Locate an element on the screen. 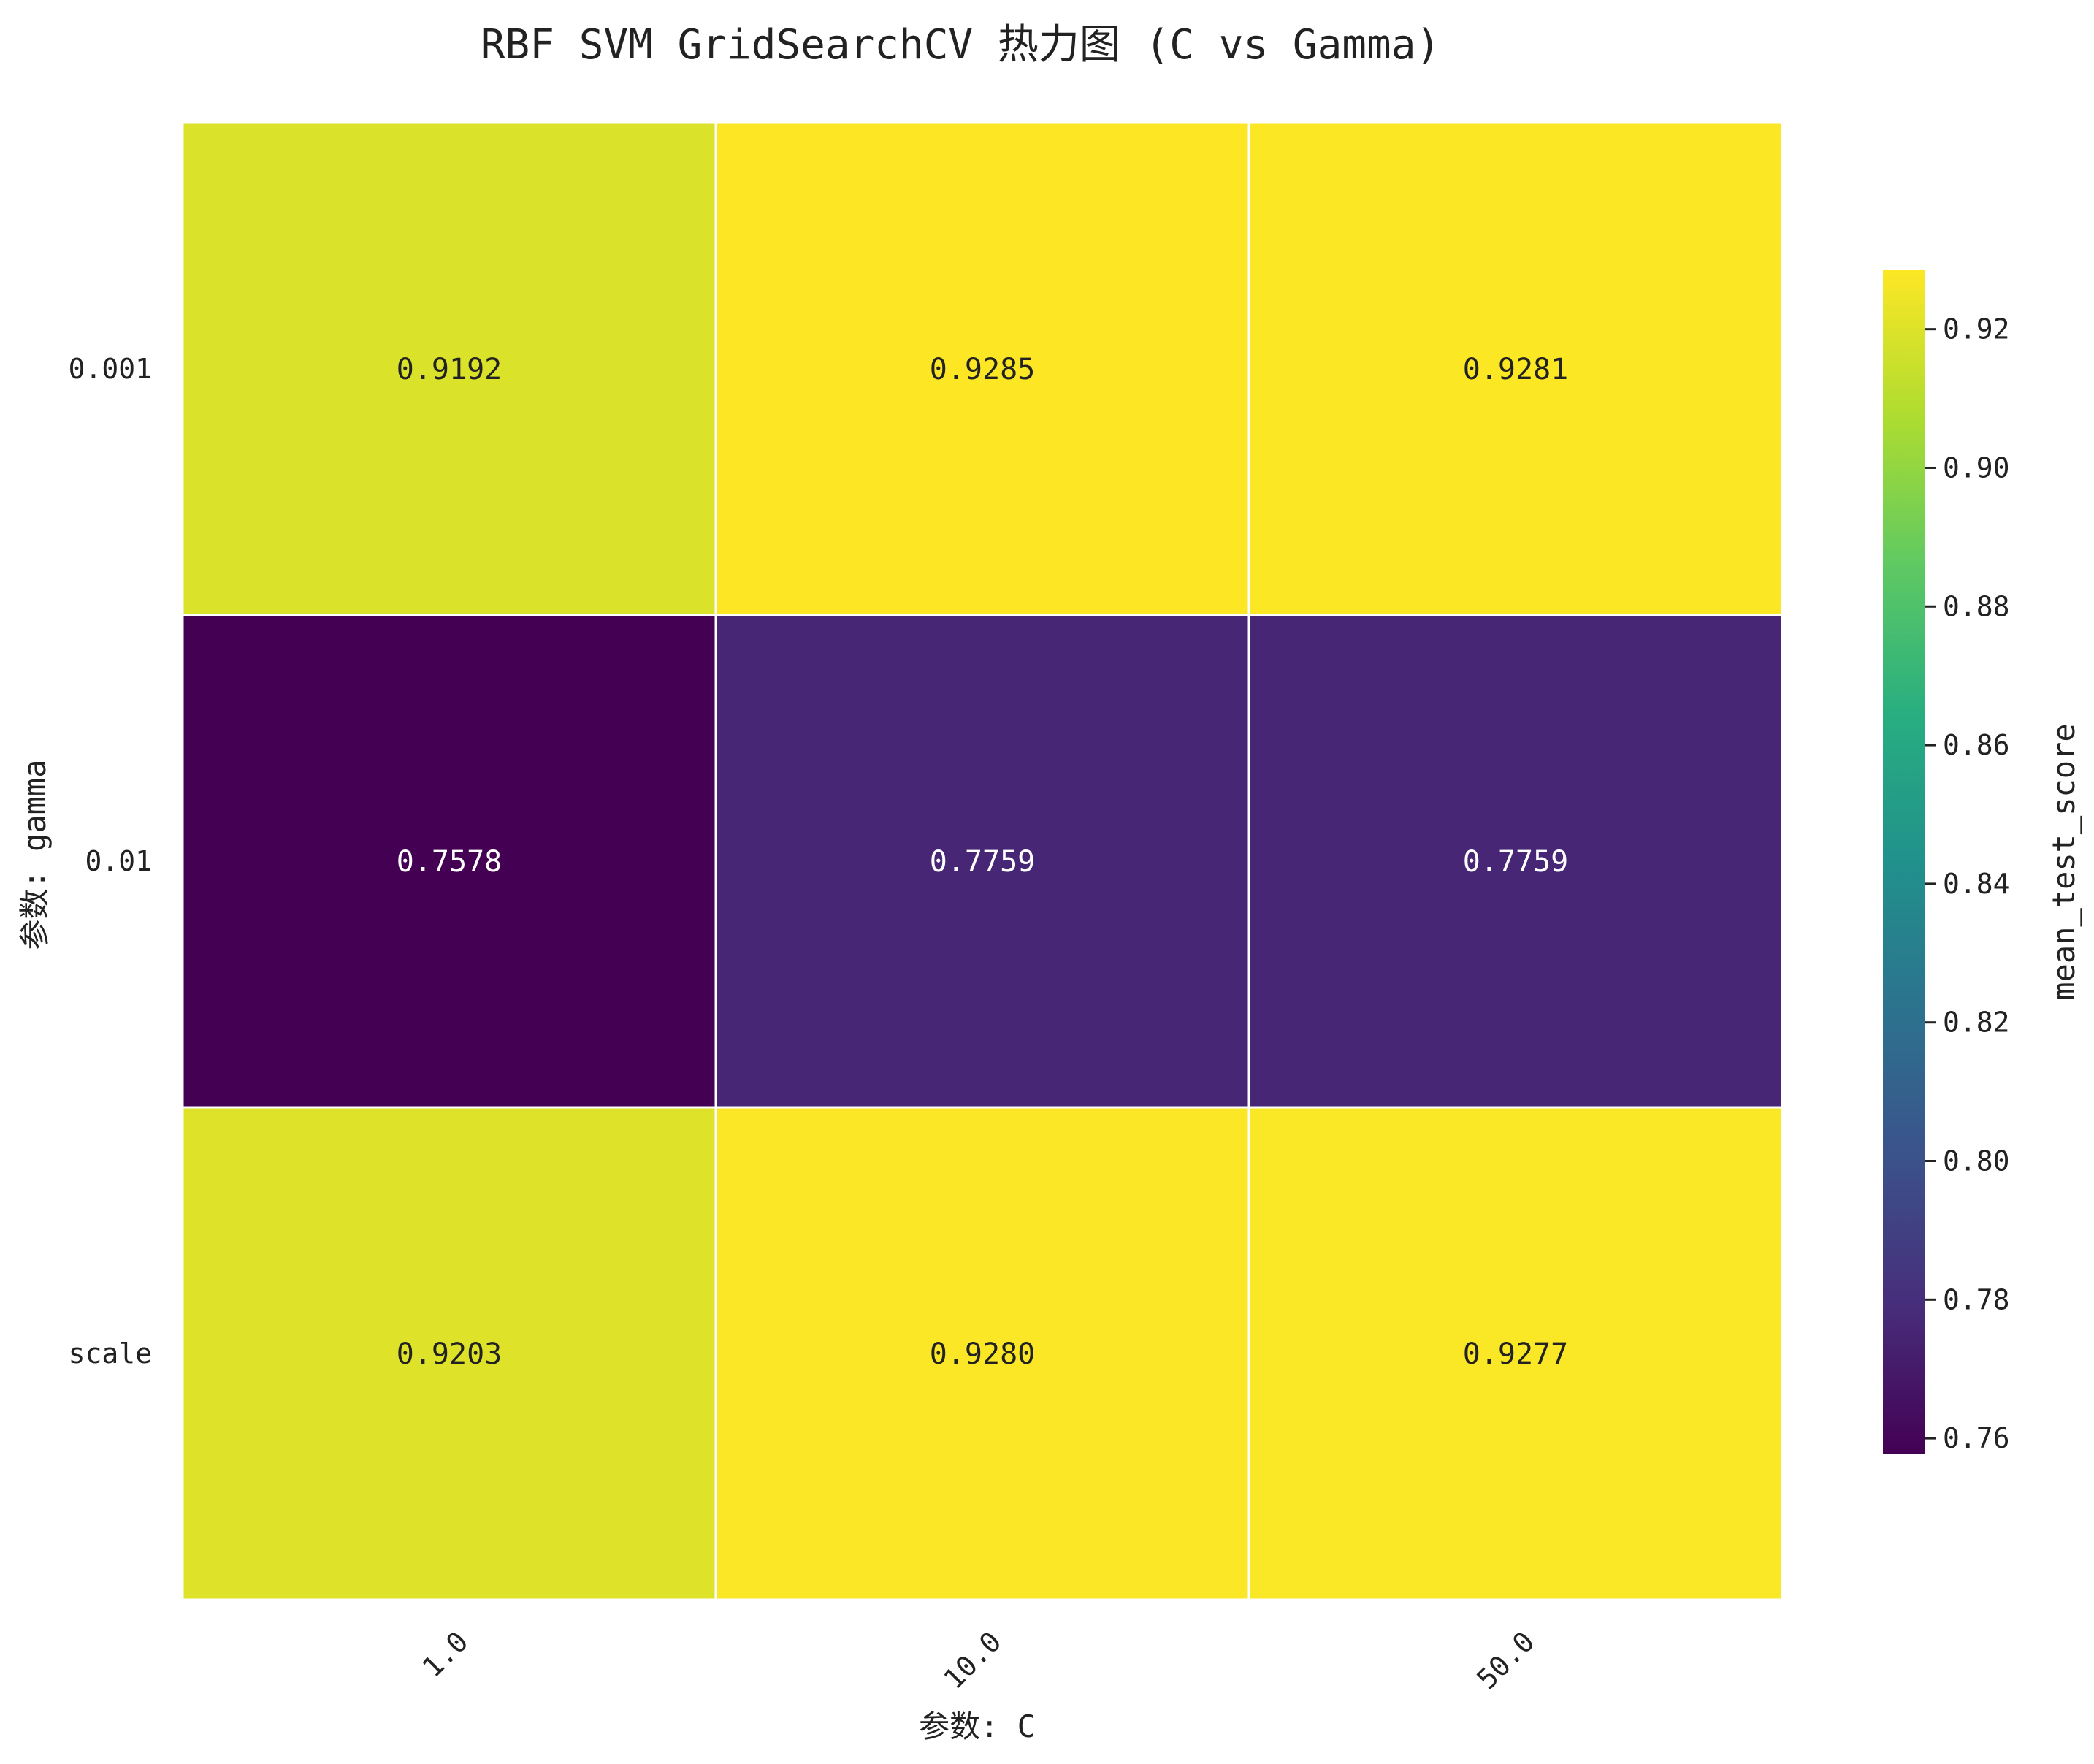 The height and width of the screenshot is (1764, 2094). colorbar-tick-label: 0.80 is located at coordinates (1976, 1161).